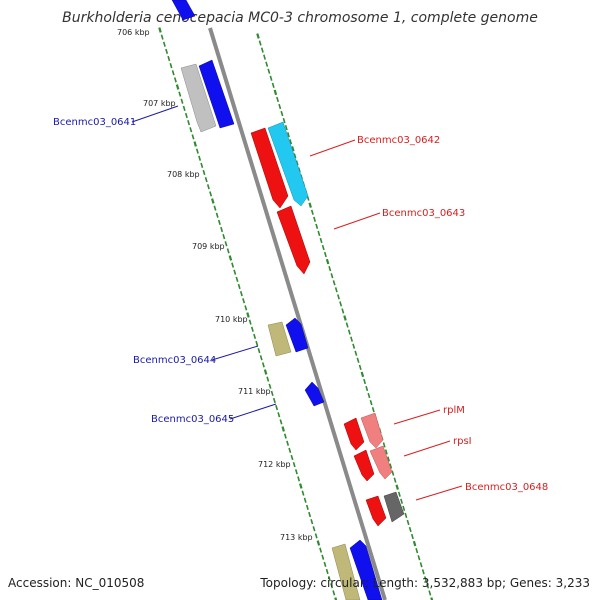 This screenshot has width=600, height=600. Describe the element at coordinates (231, 319) in the screenshot. I see `ruler-label-710: 710 kbp` at that location.